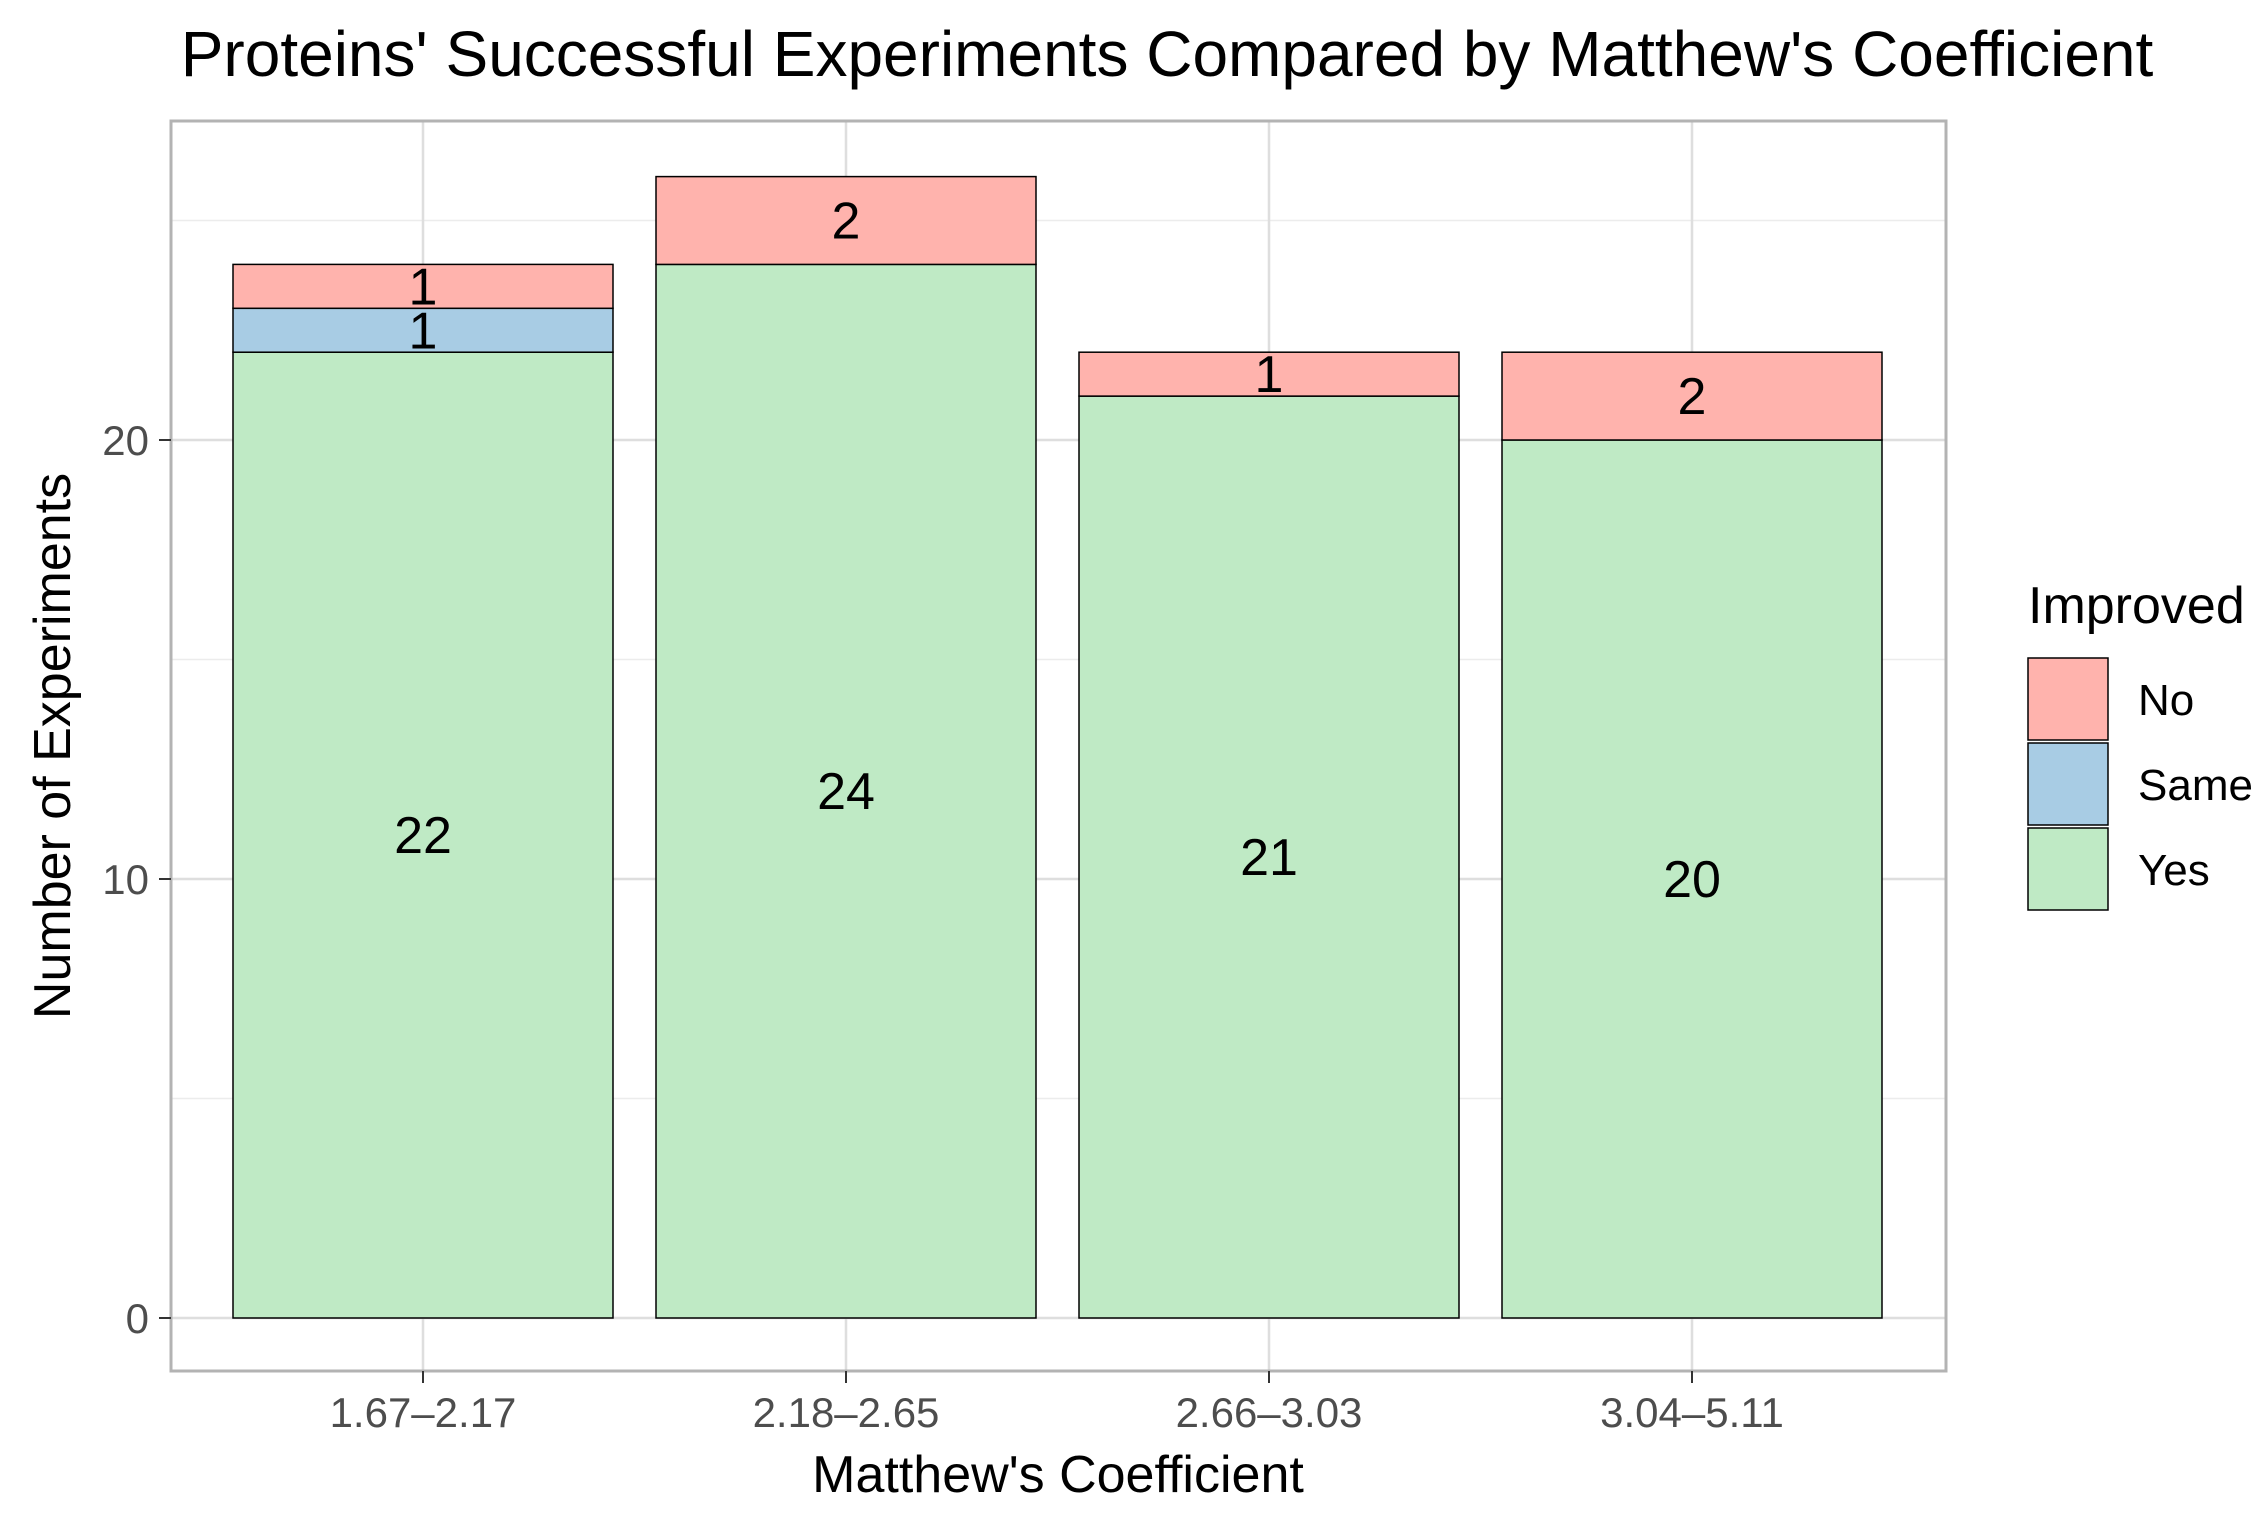  I want to click on x-tick-label: 2.18–2.65, so click(846, 1412).